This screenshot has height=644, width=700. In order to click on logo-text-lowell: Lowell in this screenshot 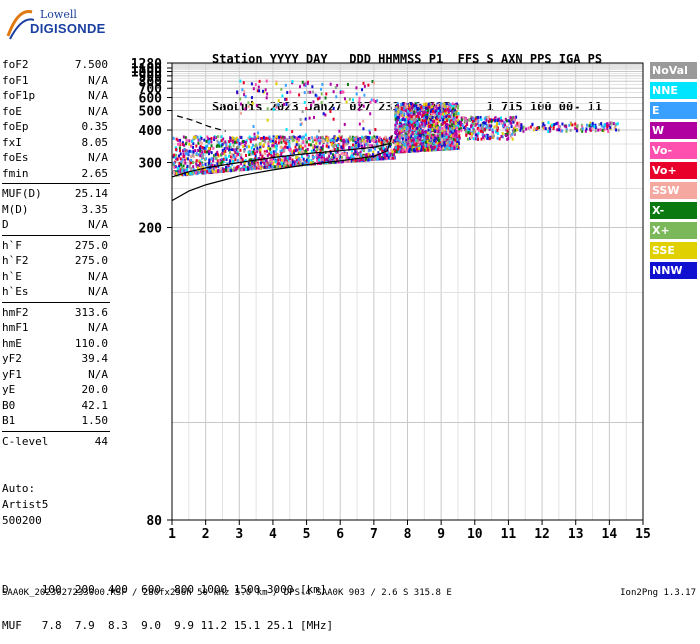, I will do `click(58, 14)`.